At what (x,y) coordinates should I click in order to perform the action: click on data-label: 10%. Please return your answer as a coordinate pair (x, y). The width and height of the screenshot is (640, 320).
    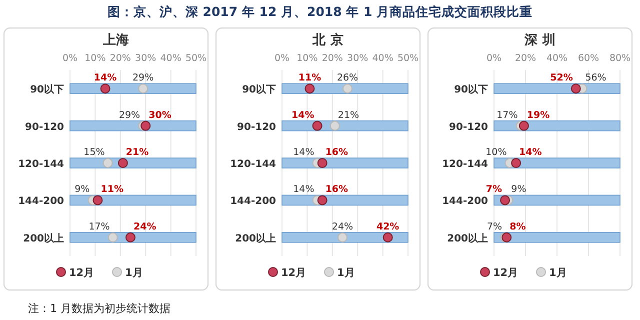
    Looking at the image, I should click on (496, 152).